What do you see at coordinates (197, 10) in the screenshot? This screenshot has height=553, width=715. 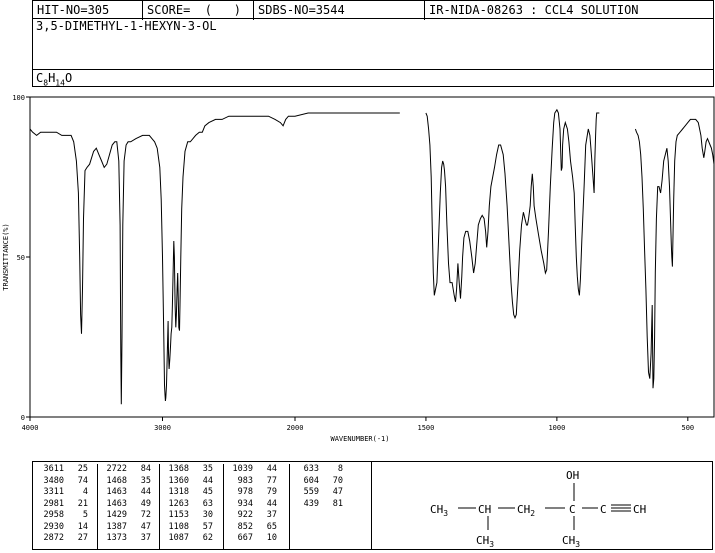 I see `score: SCORE= ( )` at bounding box center [197, 10].